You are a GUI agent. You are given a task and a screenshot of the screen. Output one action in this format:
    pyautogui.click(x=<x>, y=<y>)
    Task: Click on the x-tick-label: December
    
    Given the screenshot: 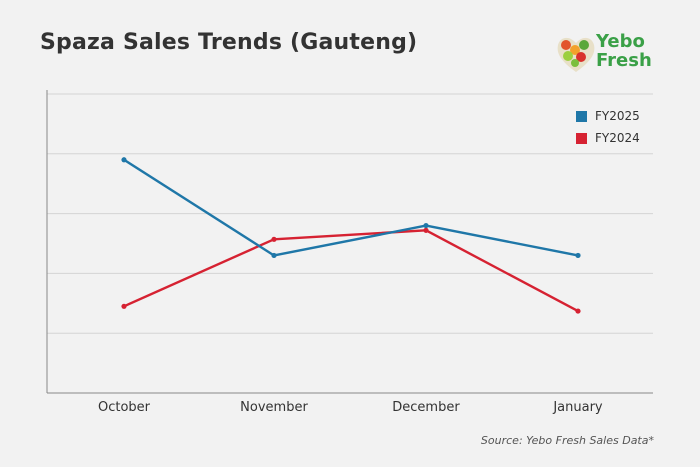 What is the action you would take?
    pyautogui.click(x=426, y=407)
    